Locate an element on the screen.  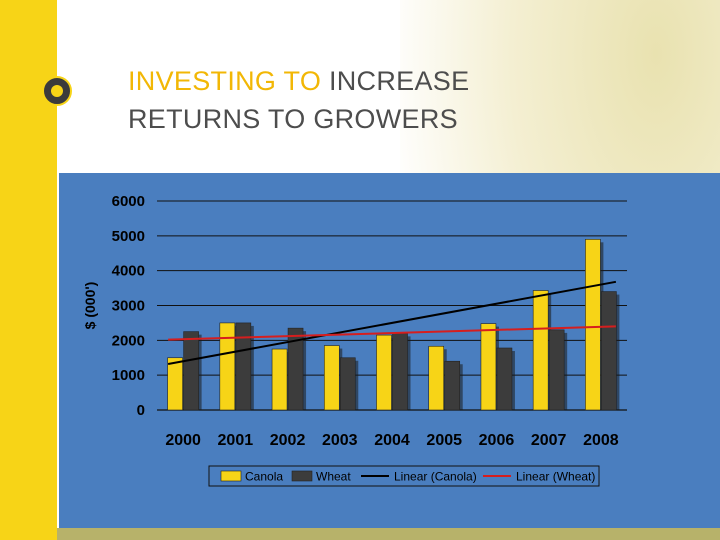
title-line-2: RETURNS TO GROWERS is located at coordinates (293, 119).